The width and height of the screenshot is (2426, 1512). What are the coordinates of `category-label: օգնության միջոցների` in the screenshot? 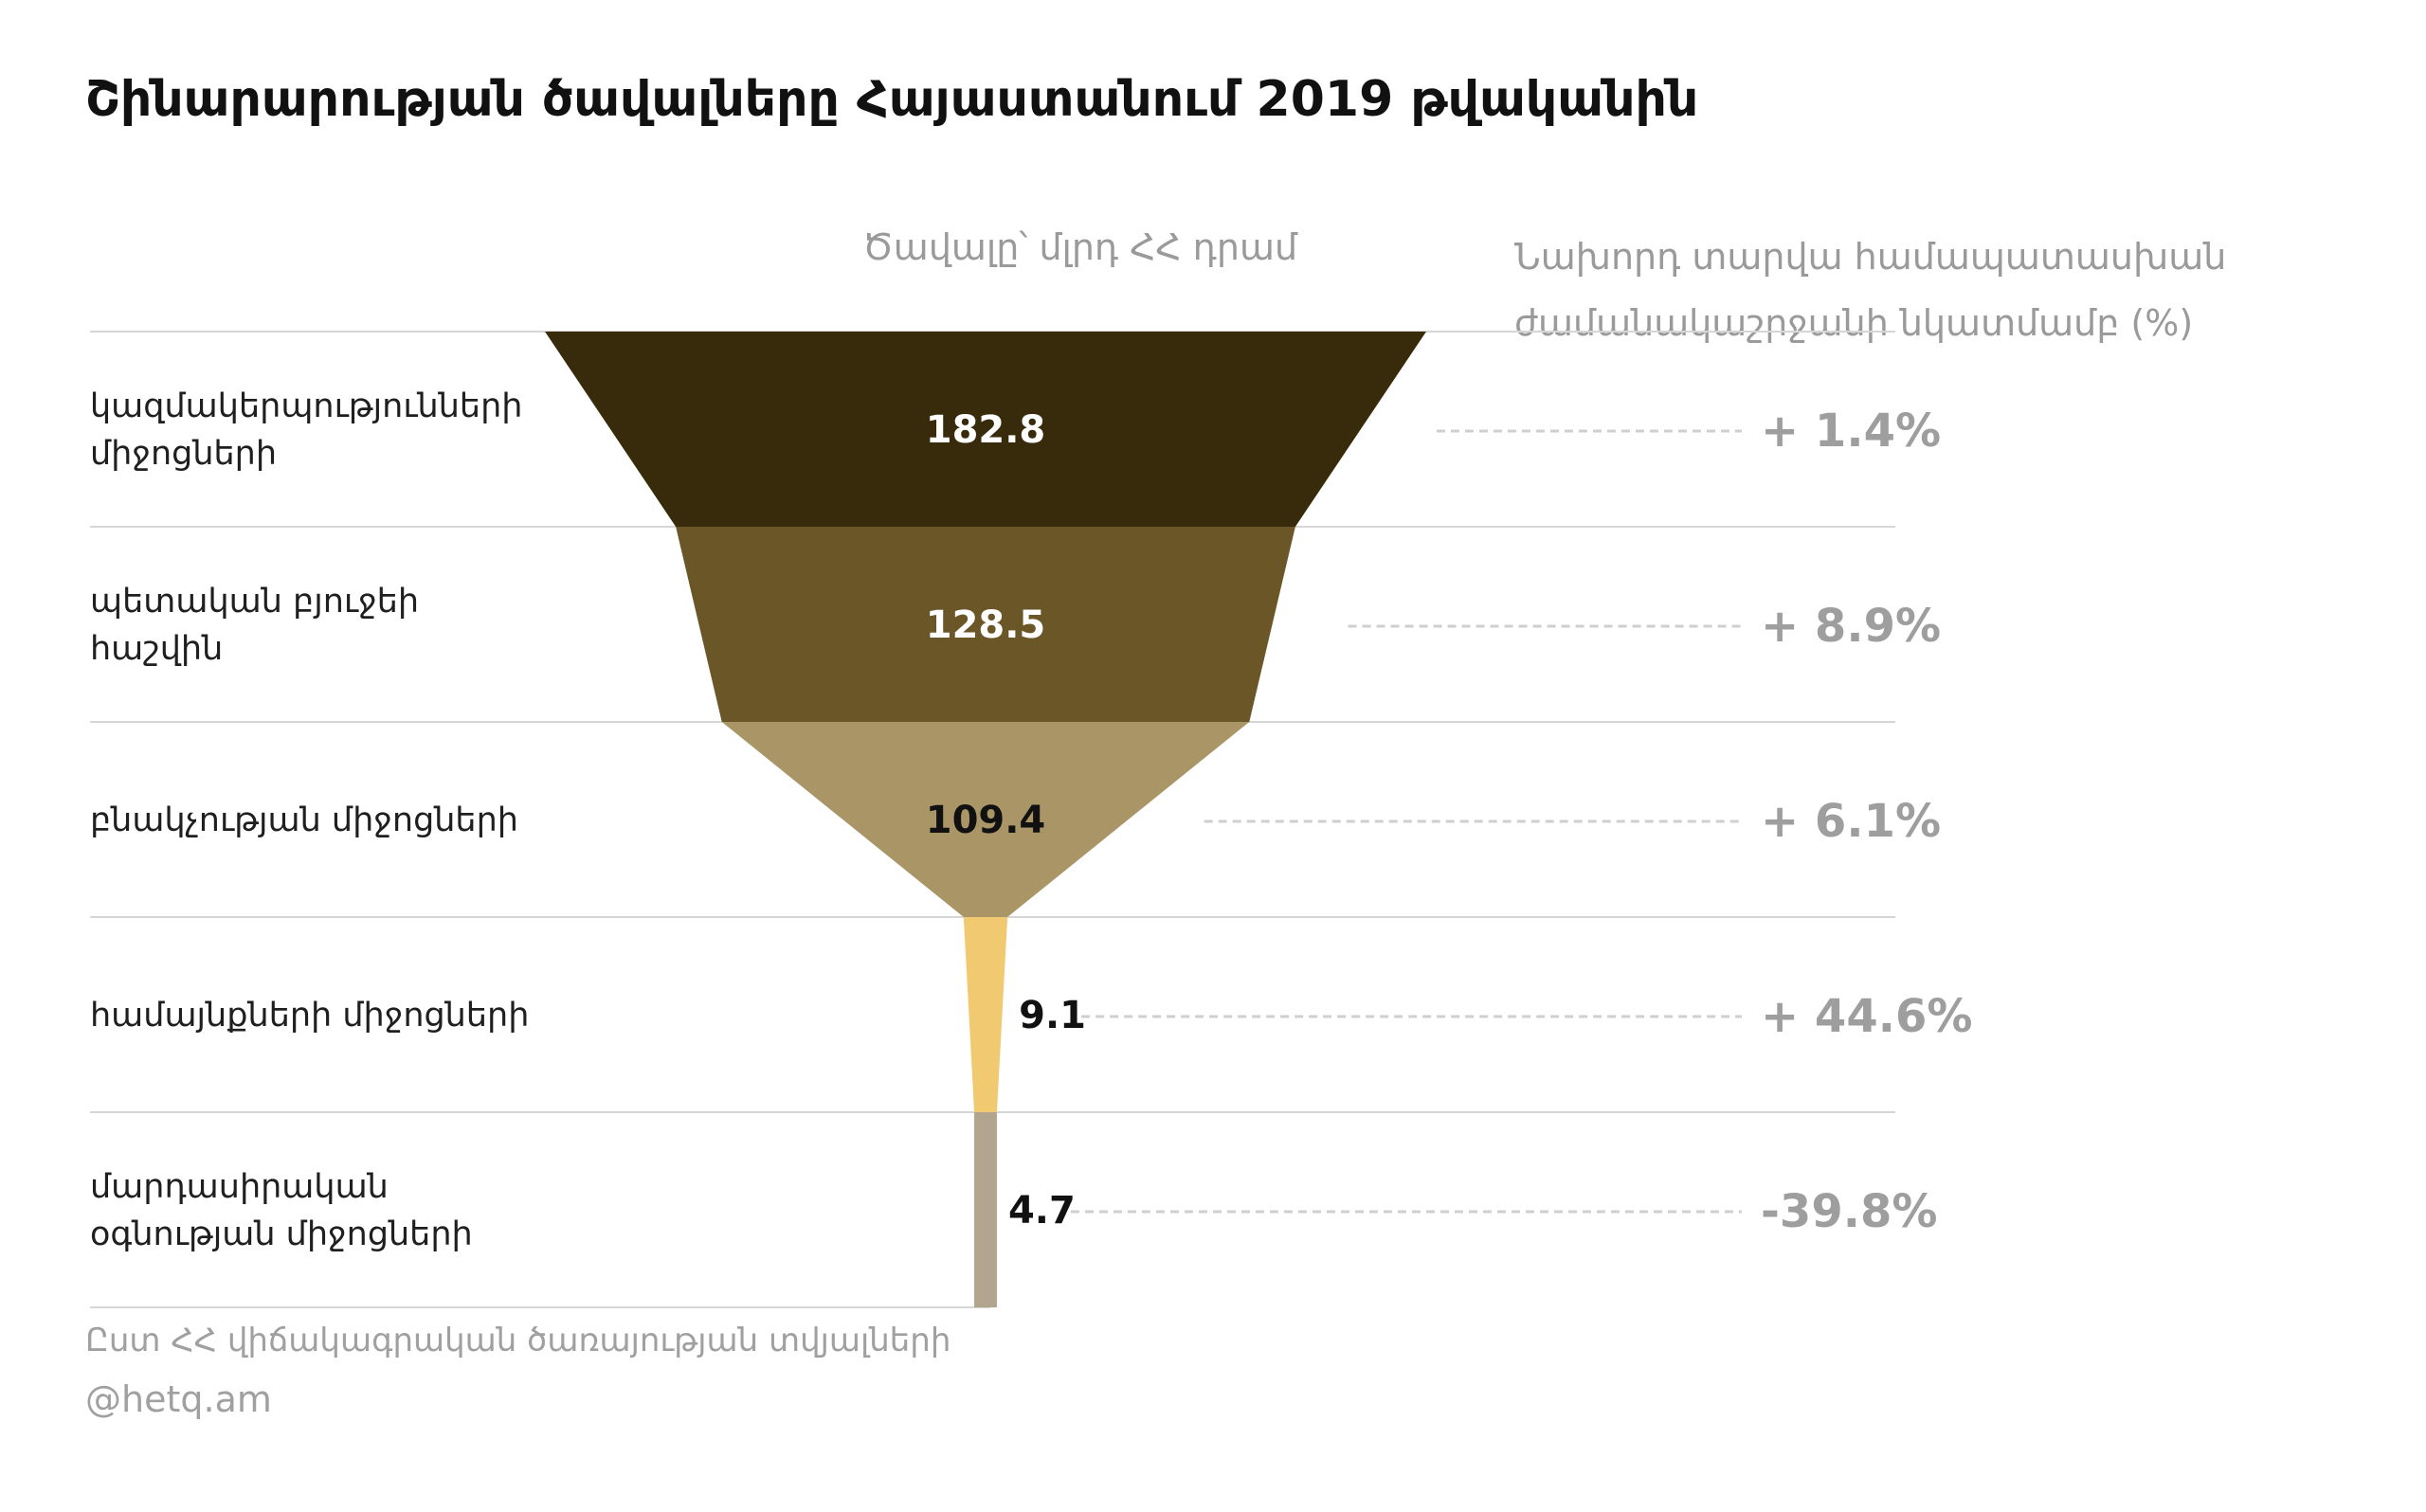 It's located at (281, 1234).